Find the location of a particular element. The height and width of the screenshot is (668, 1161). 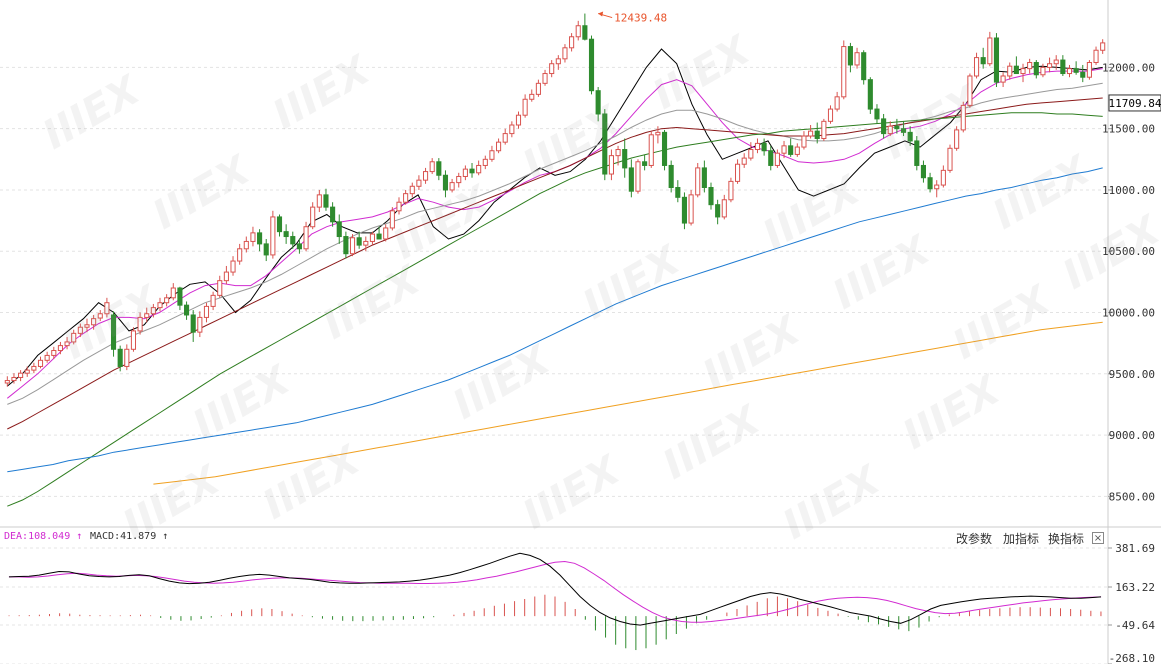

change-params-button: 改参数 is located at coordinates (974, 539).